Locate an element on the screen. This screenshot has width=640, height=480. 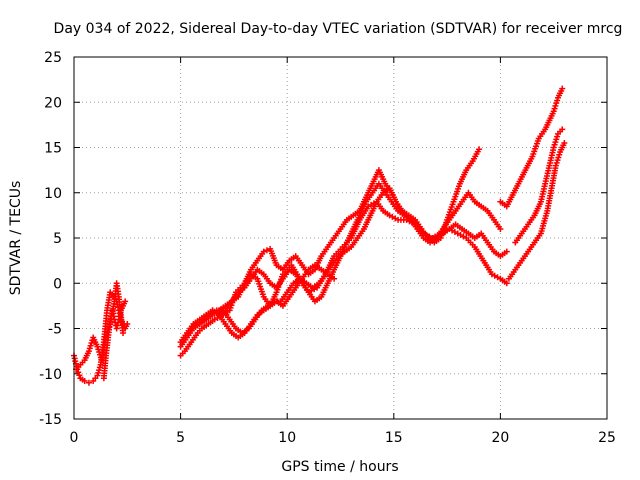
x-axis-label: GPS time / hours is located at coordinates (339, 467).